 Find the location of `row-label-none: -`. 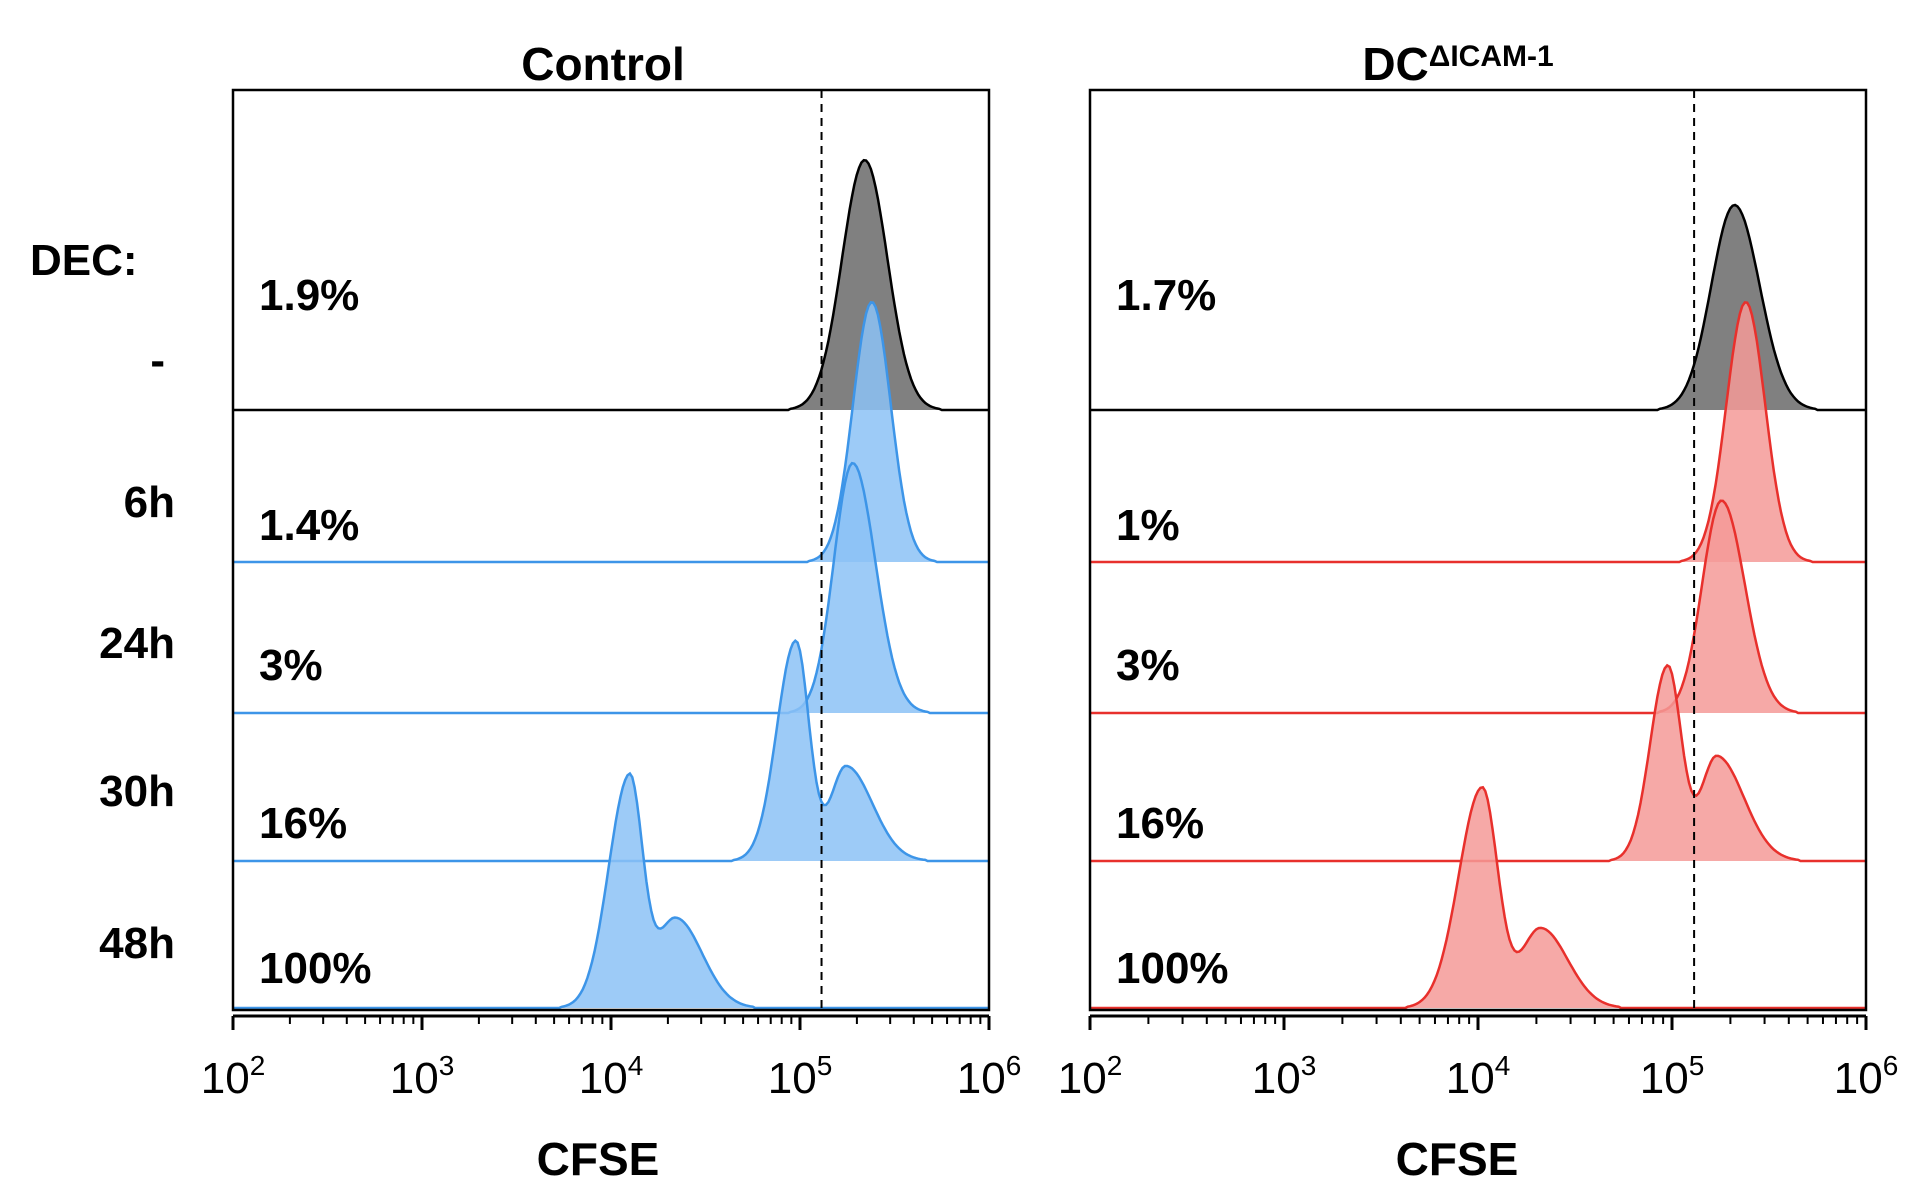

row-label-none: - is located at coordinates (157, 360).